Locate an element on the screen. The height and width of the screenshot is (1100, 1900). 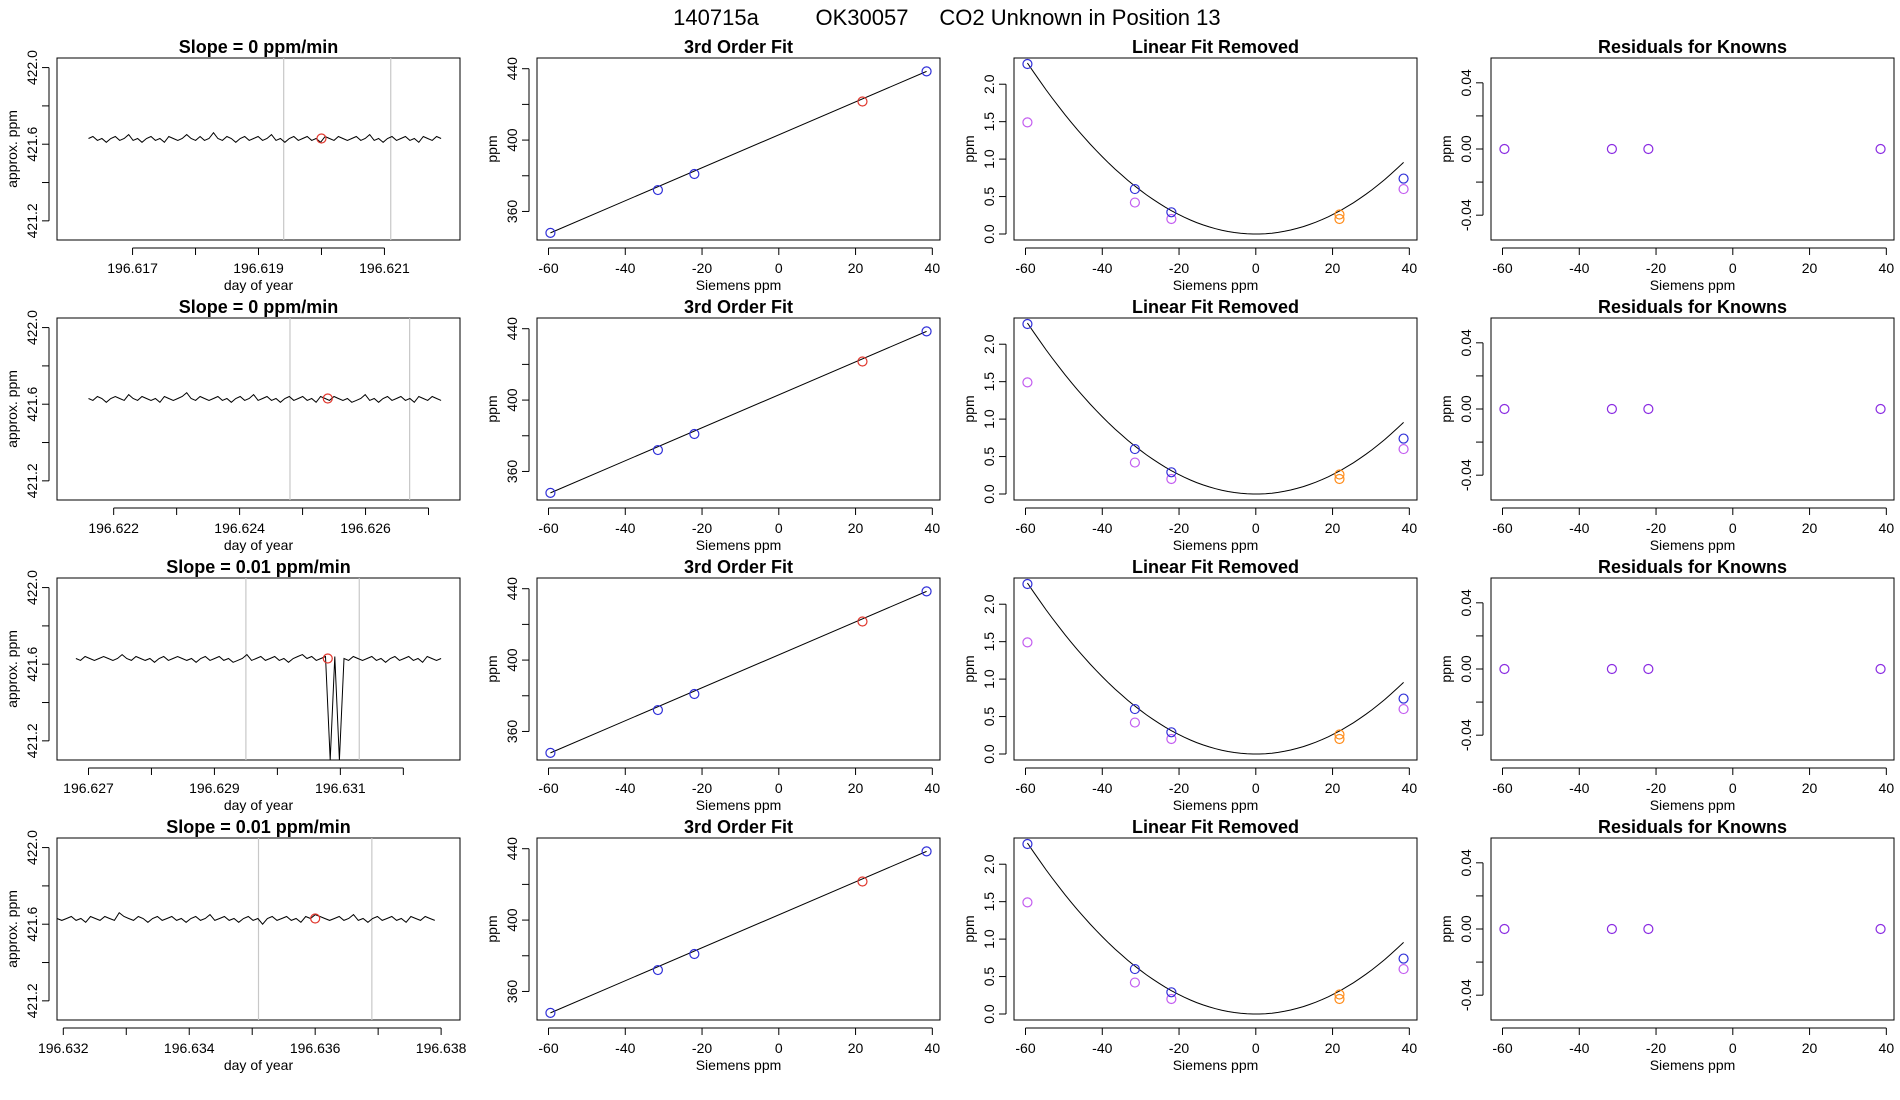
row1-trace-x-tick-label: 196.619 is located at coordinates (258, 268).